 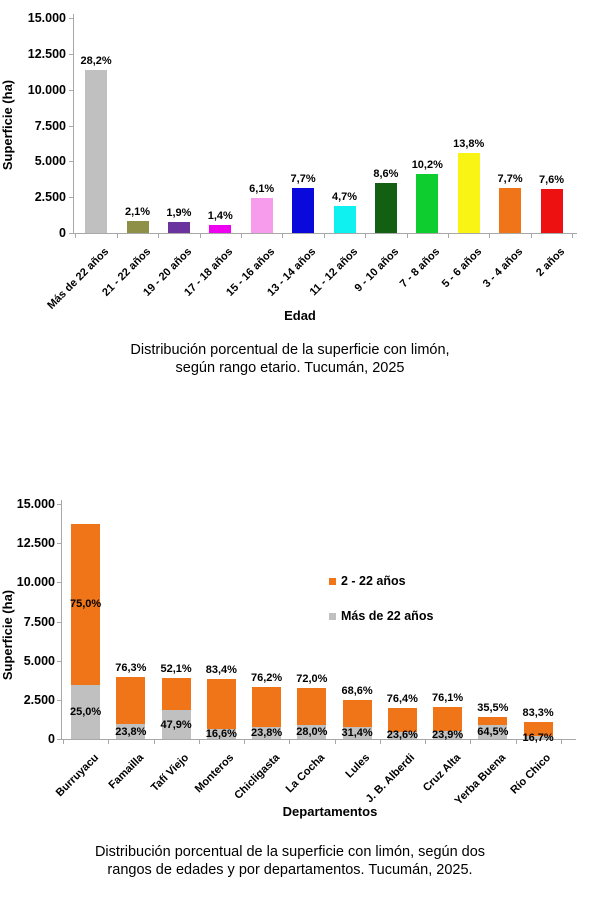 What do you see at coordinates (7, 635) in the screenshot?
I see `y-axis-title: Superficie (ha)` at bounding box center [7, 635].